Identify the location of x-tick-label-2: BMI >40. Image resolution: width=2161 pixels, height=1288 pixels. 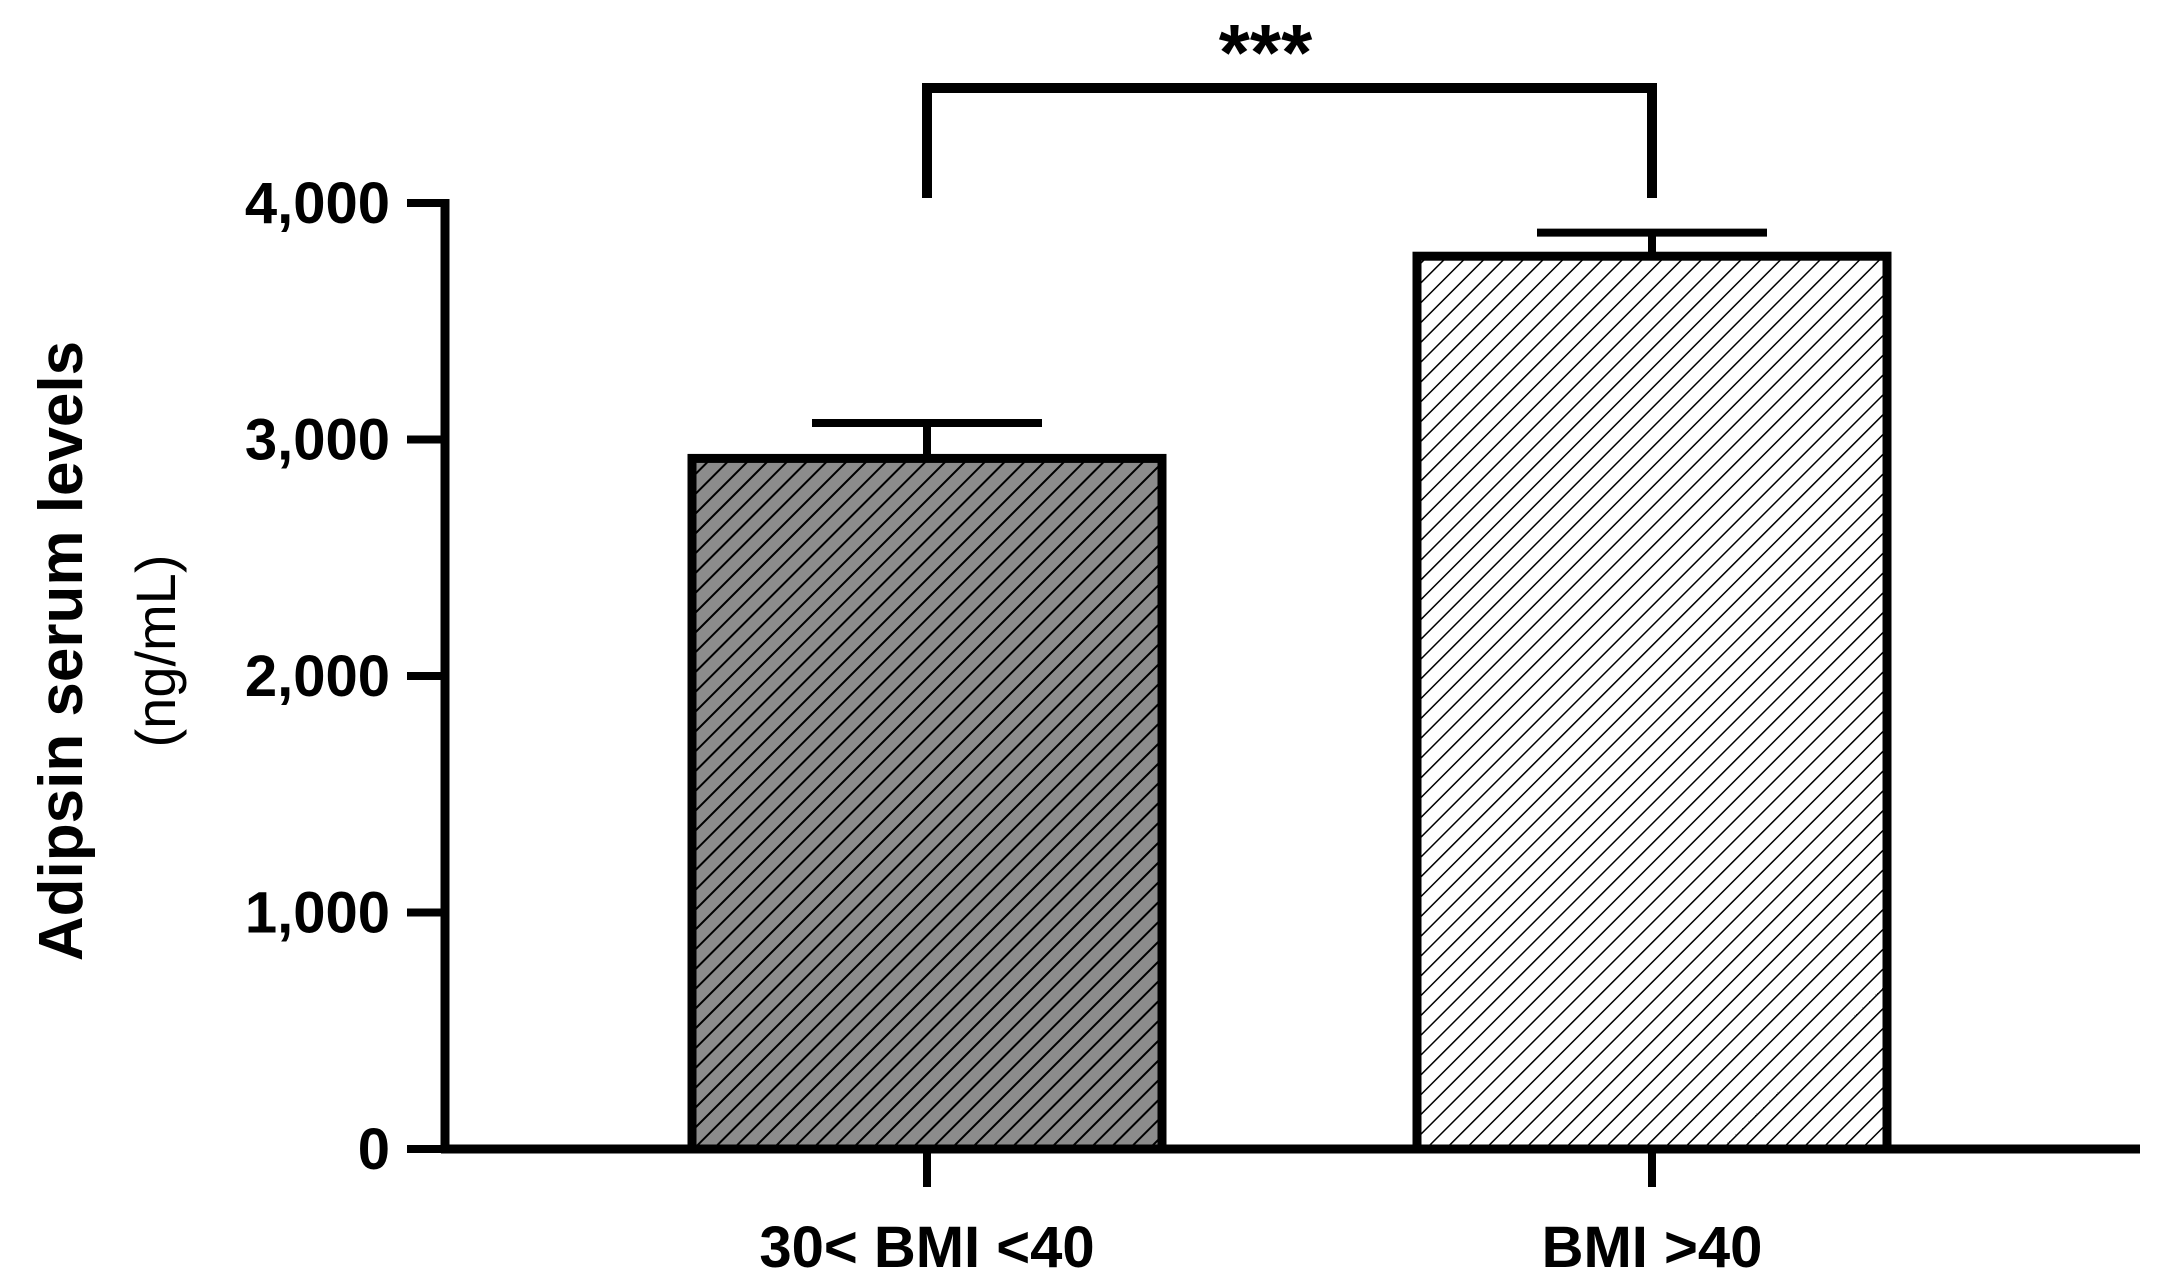
(1652, 1247).